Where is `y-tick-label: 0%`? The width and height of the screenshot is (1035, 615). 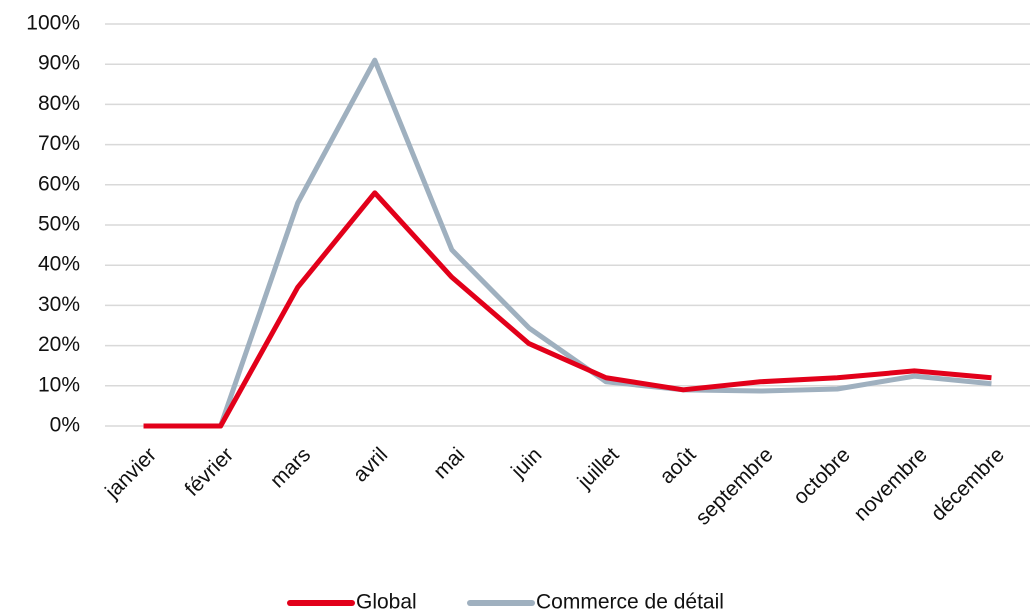
y-tick-label: 0% is located at coordinates (65, 425).